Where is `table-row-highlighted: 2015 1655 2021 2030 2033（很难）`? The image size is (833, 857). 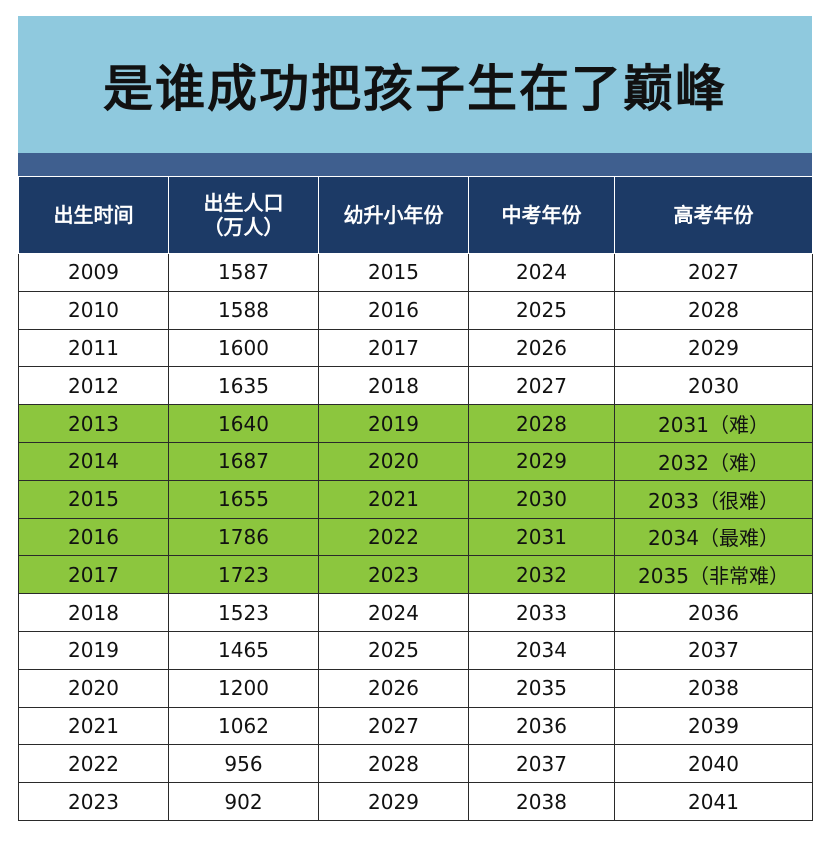
table-row-highlighted: 2015 1655 2021 2030 2033（很难） is located at coordinates (415, 499).